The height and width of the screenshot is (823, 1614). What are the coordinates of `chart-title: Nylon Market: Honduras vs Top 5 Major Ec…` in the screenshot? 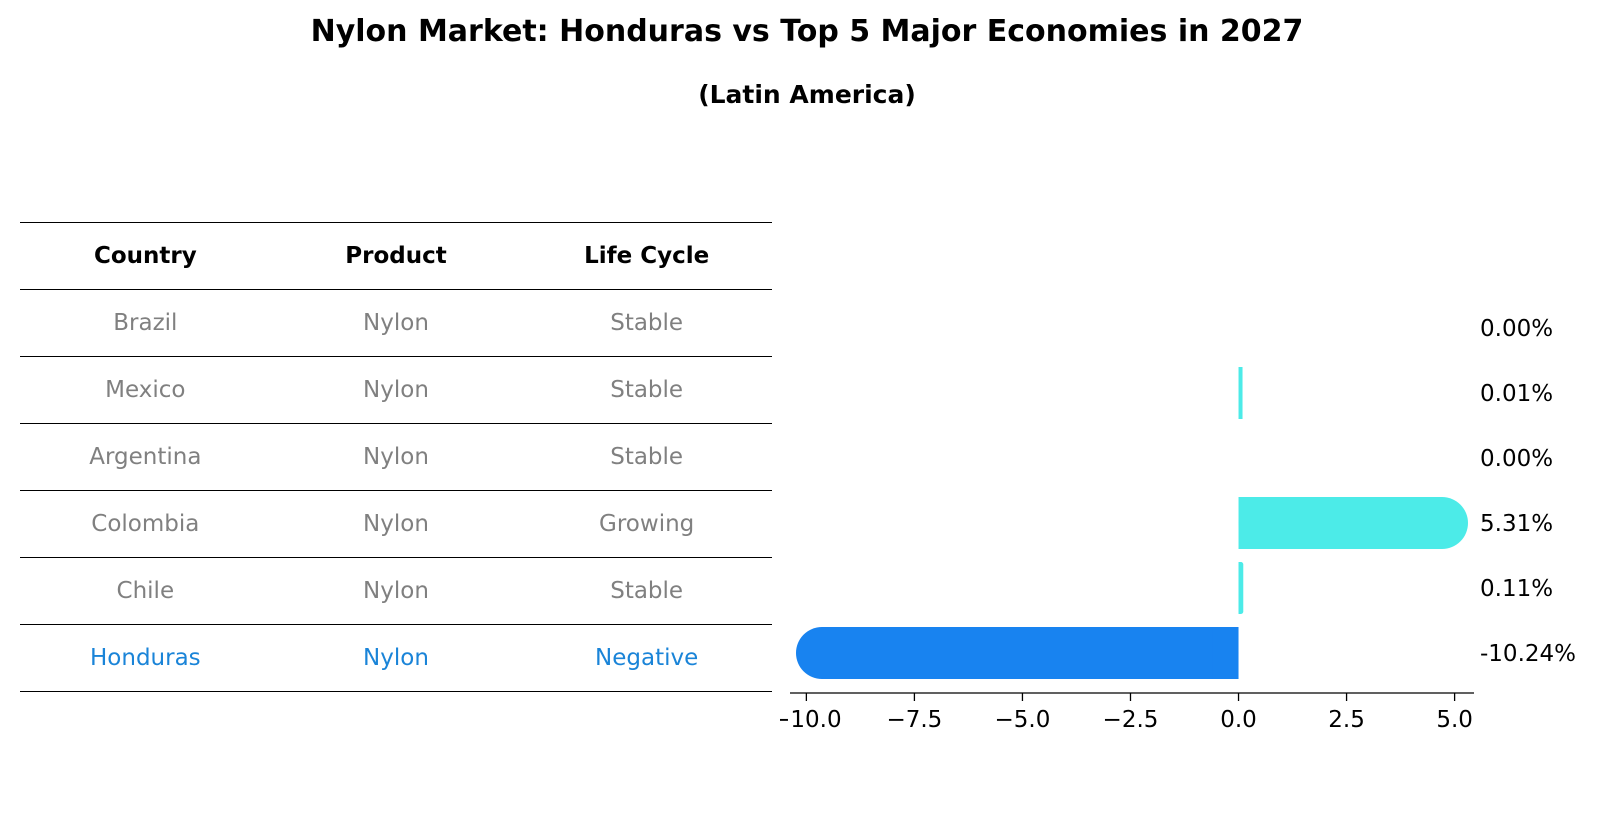 It's located at (807, 31).